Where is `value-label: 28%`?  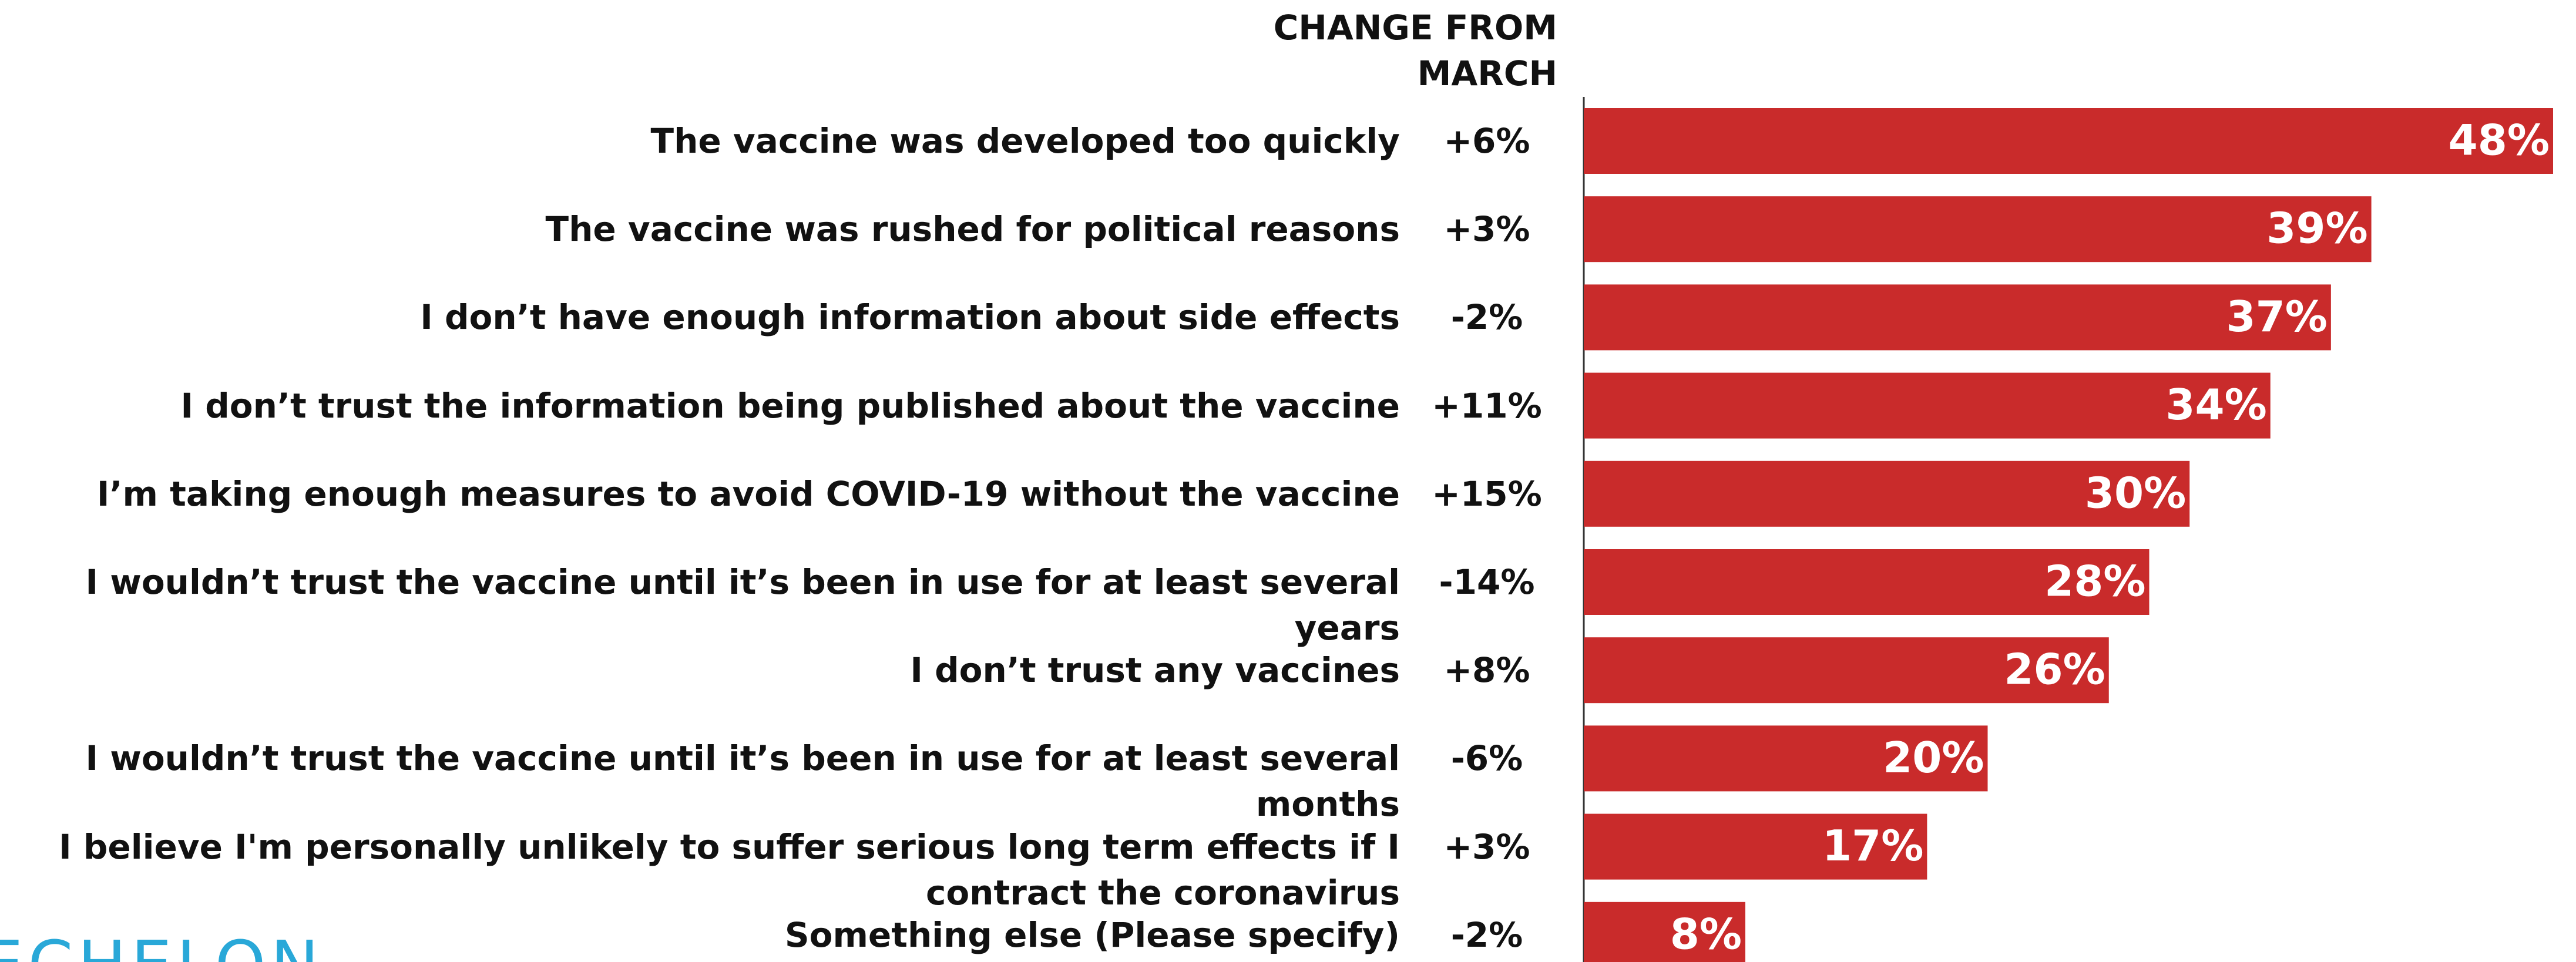
value-label: 28% is located at coordinates (2094, 581).